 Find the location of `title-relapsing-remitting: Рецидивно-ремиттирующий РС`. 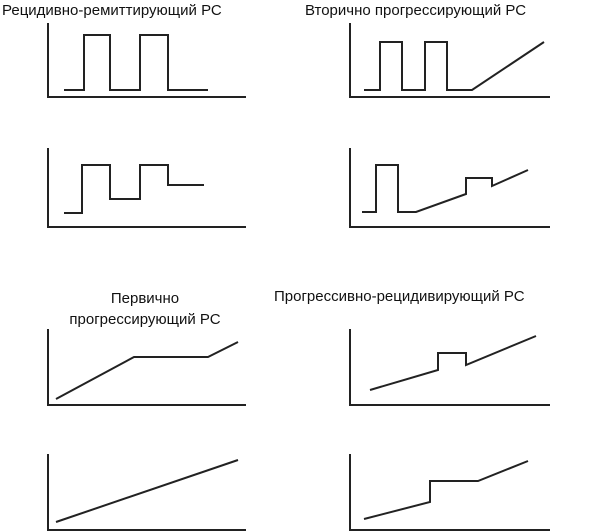

title-relapsing-remitting: Рецидивно-ремиттирующий РС is located at coordinates (112, 10).